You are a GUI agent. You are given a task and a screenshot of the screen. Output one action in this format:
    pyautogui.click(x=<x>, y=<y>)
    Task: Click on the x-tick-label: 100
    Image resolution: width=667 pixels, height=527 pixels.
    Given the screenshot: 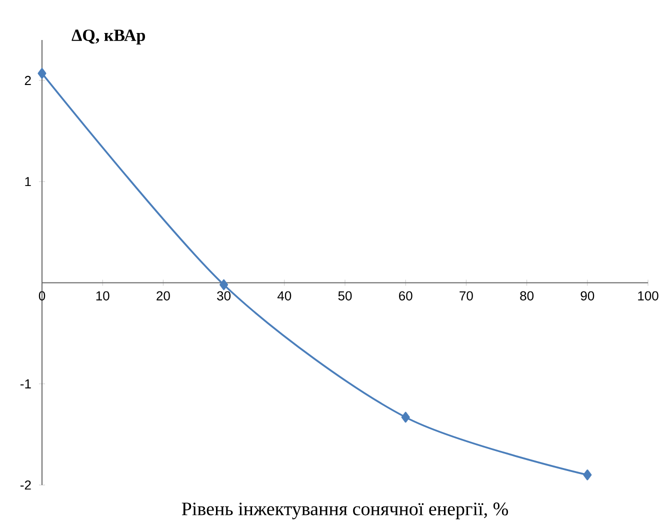 What is the action you would take?
    pyautogui.click(x=648, y=295)
    